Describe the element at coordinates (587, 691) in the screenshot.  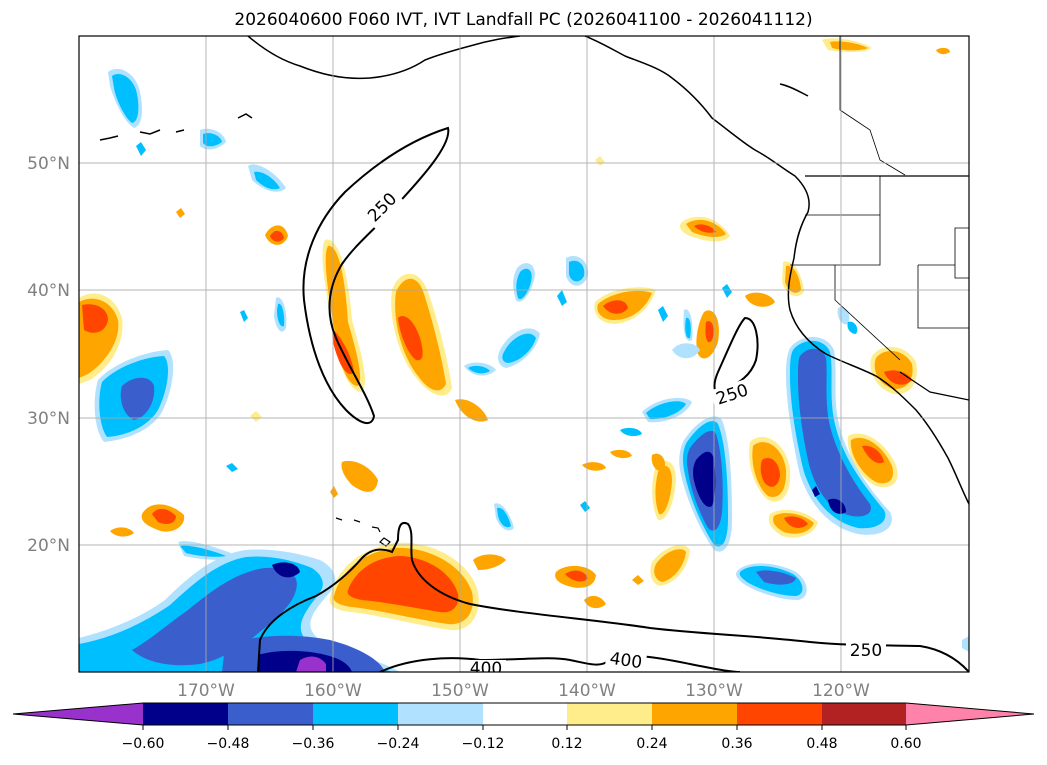
I see `lon-label-140w: 140°W` at that location.